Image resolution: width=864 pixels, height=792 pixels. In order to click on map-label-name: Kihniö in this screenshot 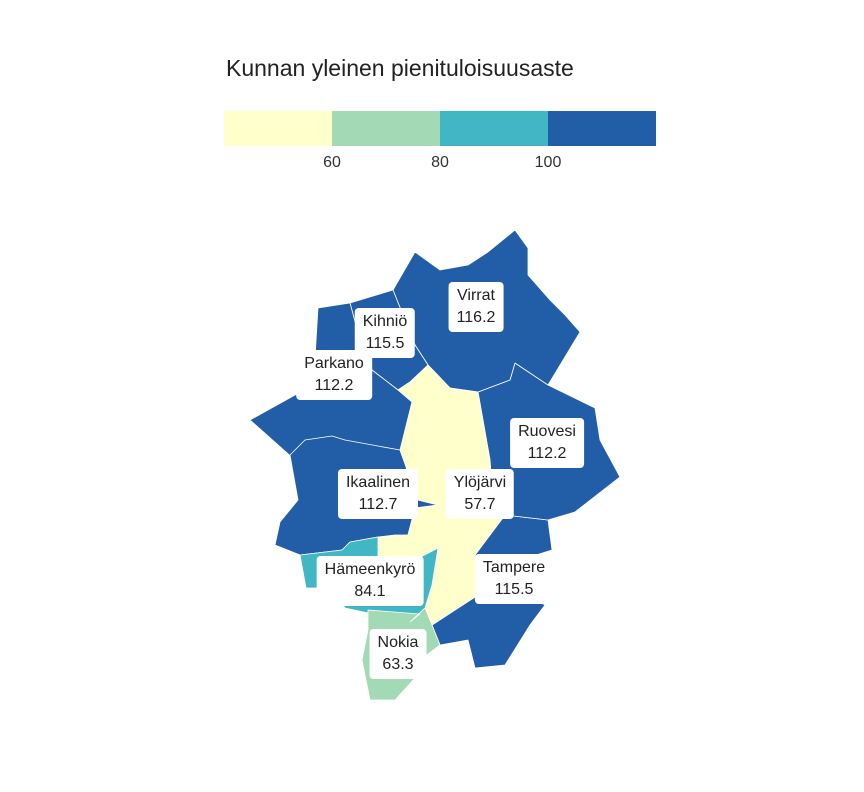, I will do `click(385, 321)`.